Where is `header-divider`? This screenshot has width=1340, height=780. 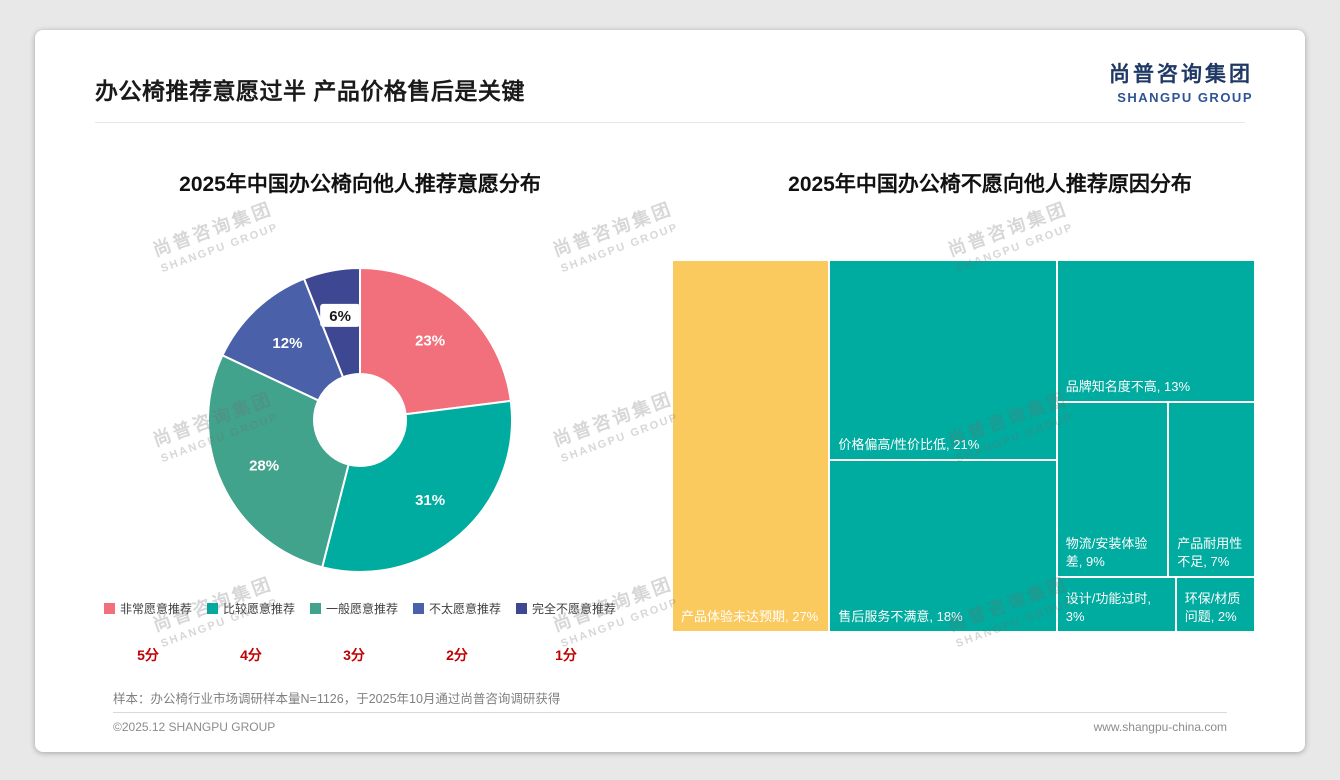 header-divider is located at coordinates (670, 122).